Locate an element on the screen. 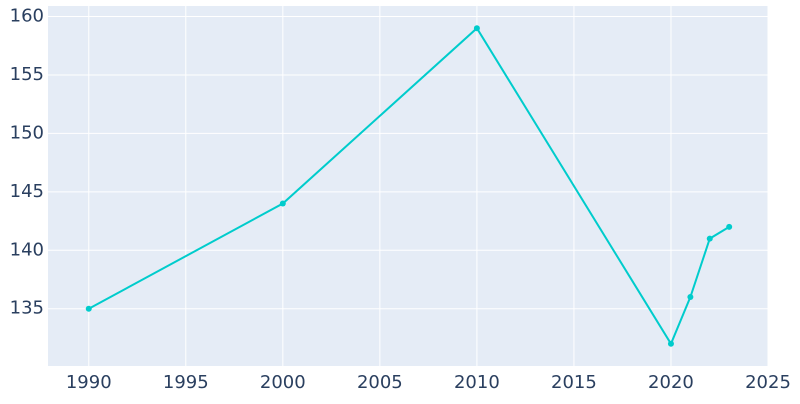  y-tick-label: 155 is located at coordinates (27, 74).